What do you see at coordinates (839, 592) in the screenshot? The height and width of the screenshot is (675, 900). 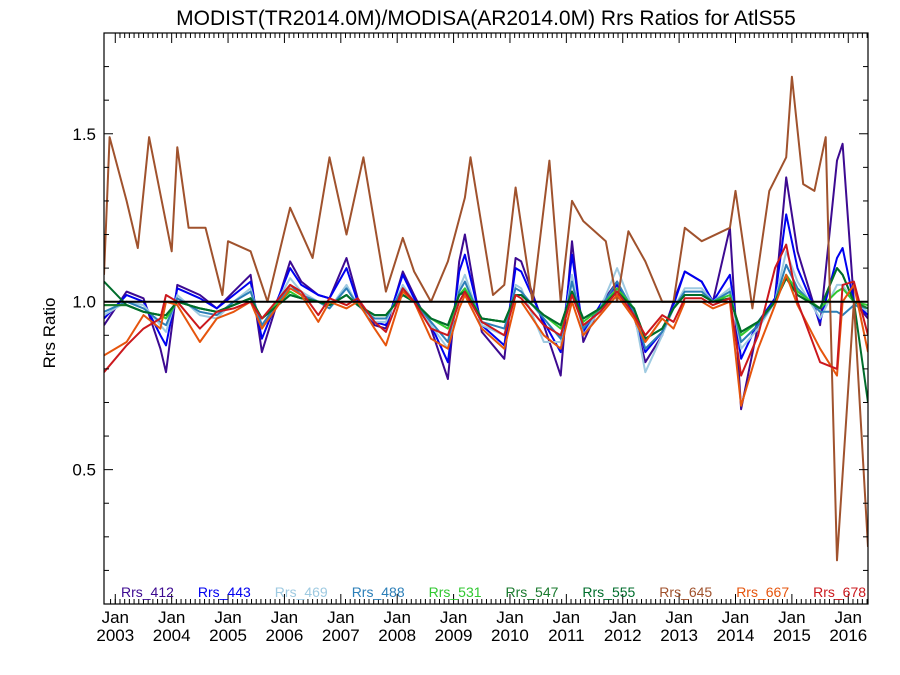 I see `legend-entry-rrs-678: Rrs_678` at bounding box center [839, 592].